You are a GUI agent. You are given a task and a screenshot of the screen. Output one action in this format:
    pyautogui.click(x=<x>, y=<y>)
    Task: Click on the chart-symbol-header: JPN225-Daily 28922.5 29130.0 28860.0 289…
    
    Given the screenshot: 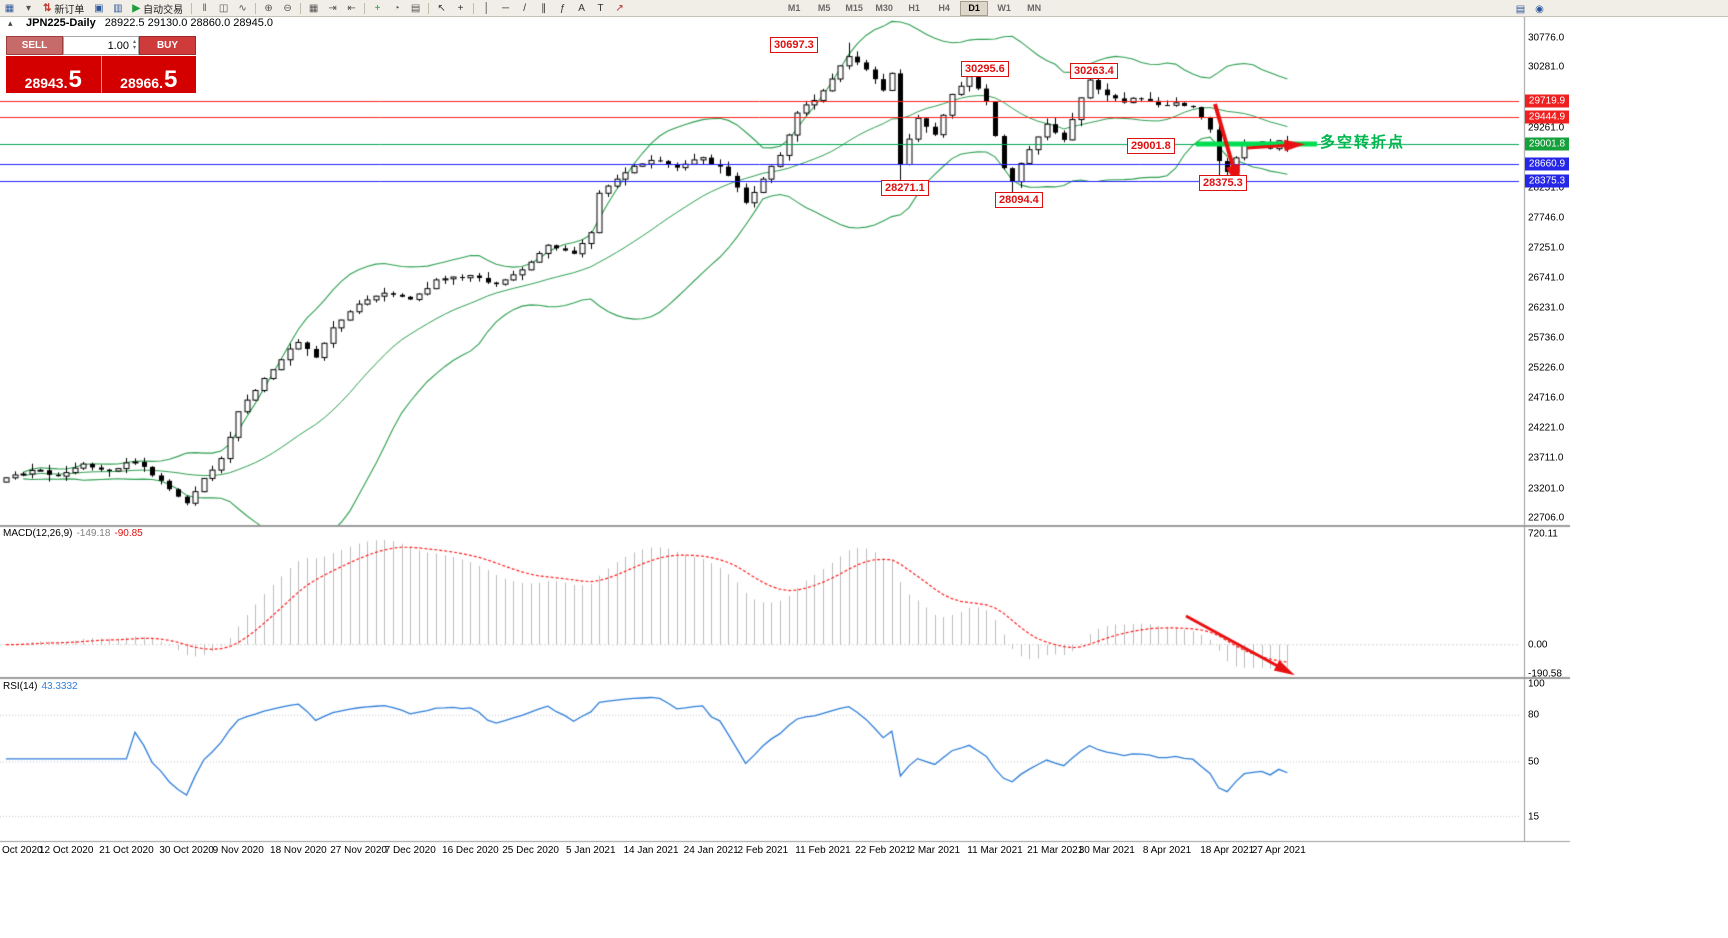 What is the action you would take?
    pyautogui.click(x=149, y=23)
    